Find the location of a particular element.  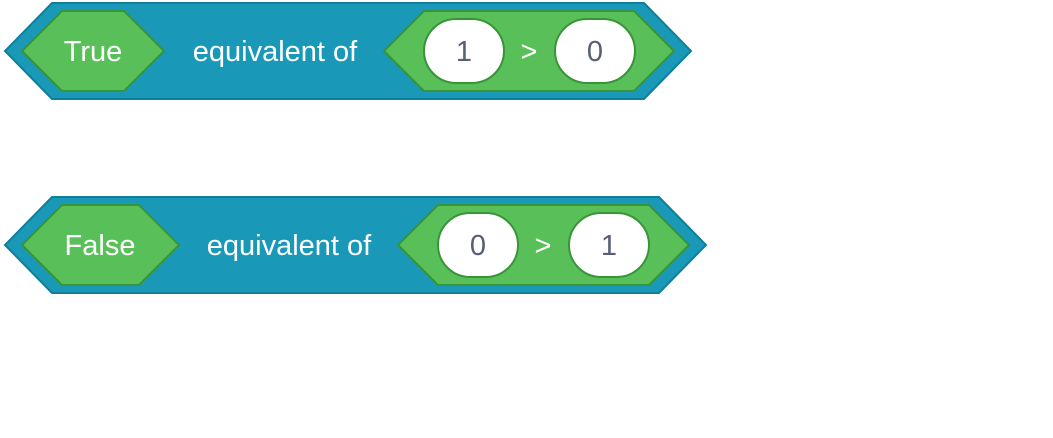

right-operand-slot-2: 1 is located at coordinates (609, 245).